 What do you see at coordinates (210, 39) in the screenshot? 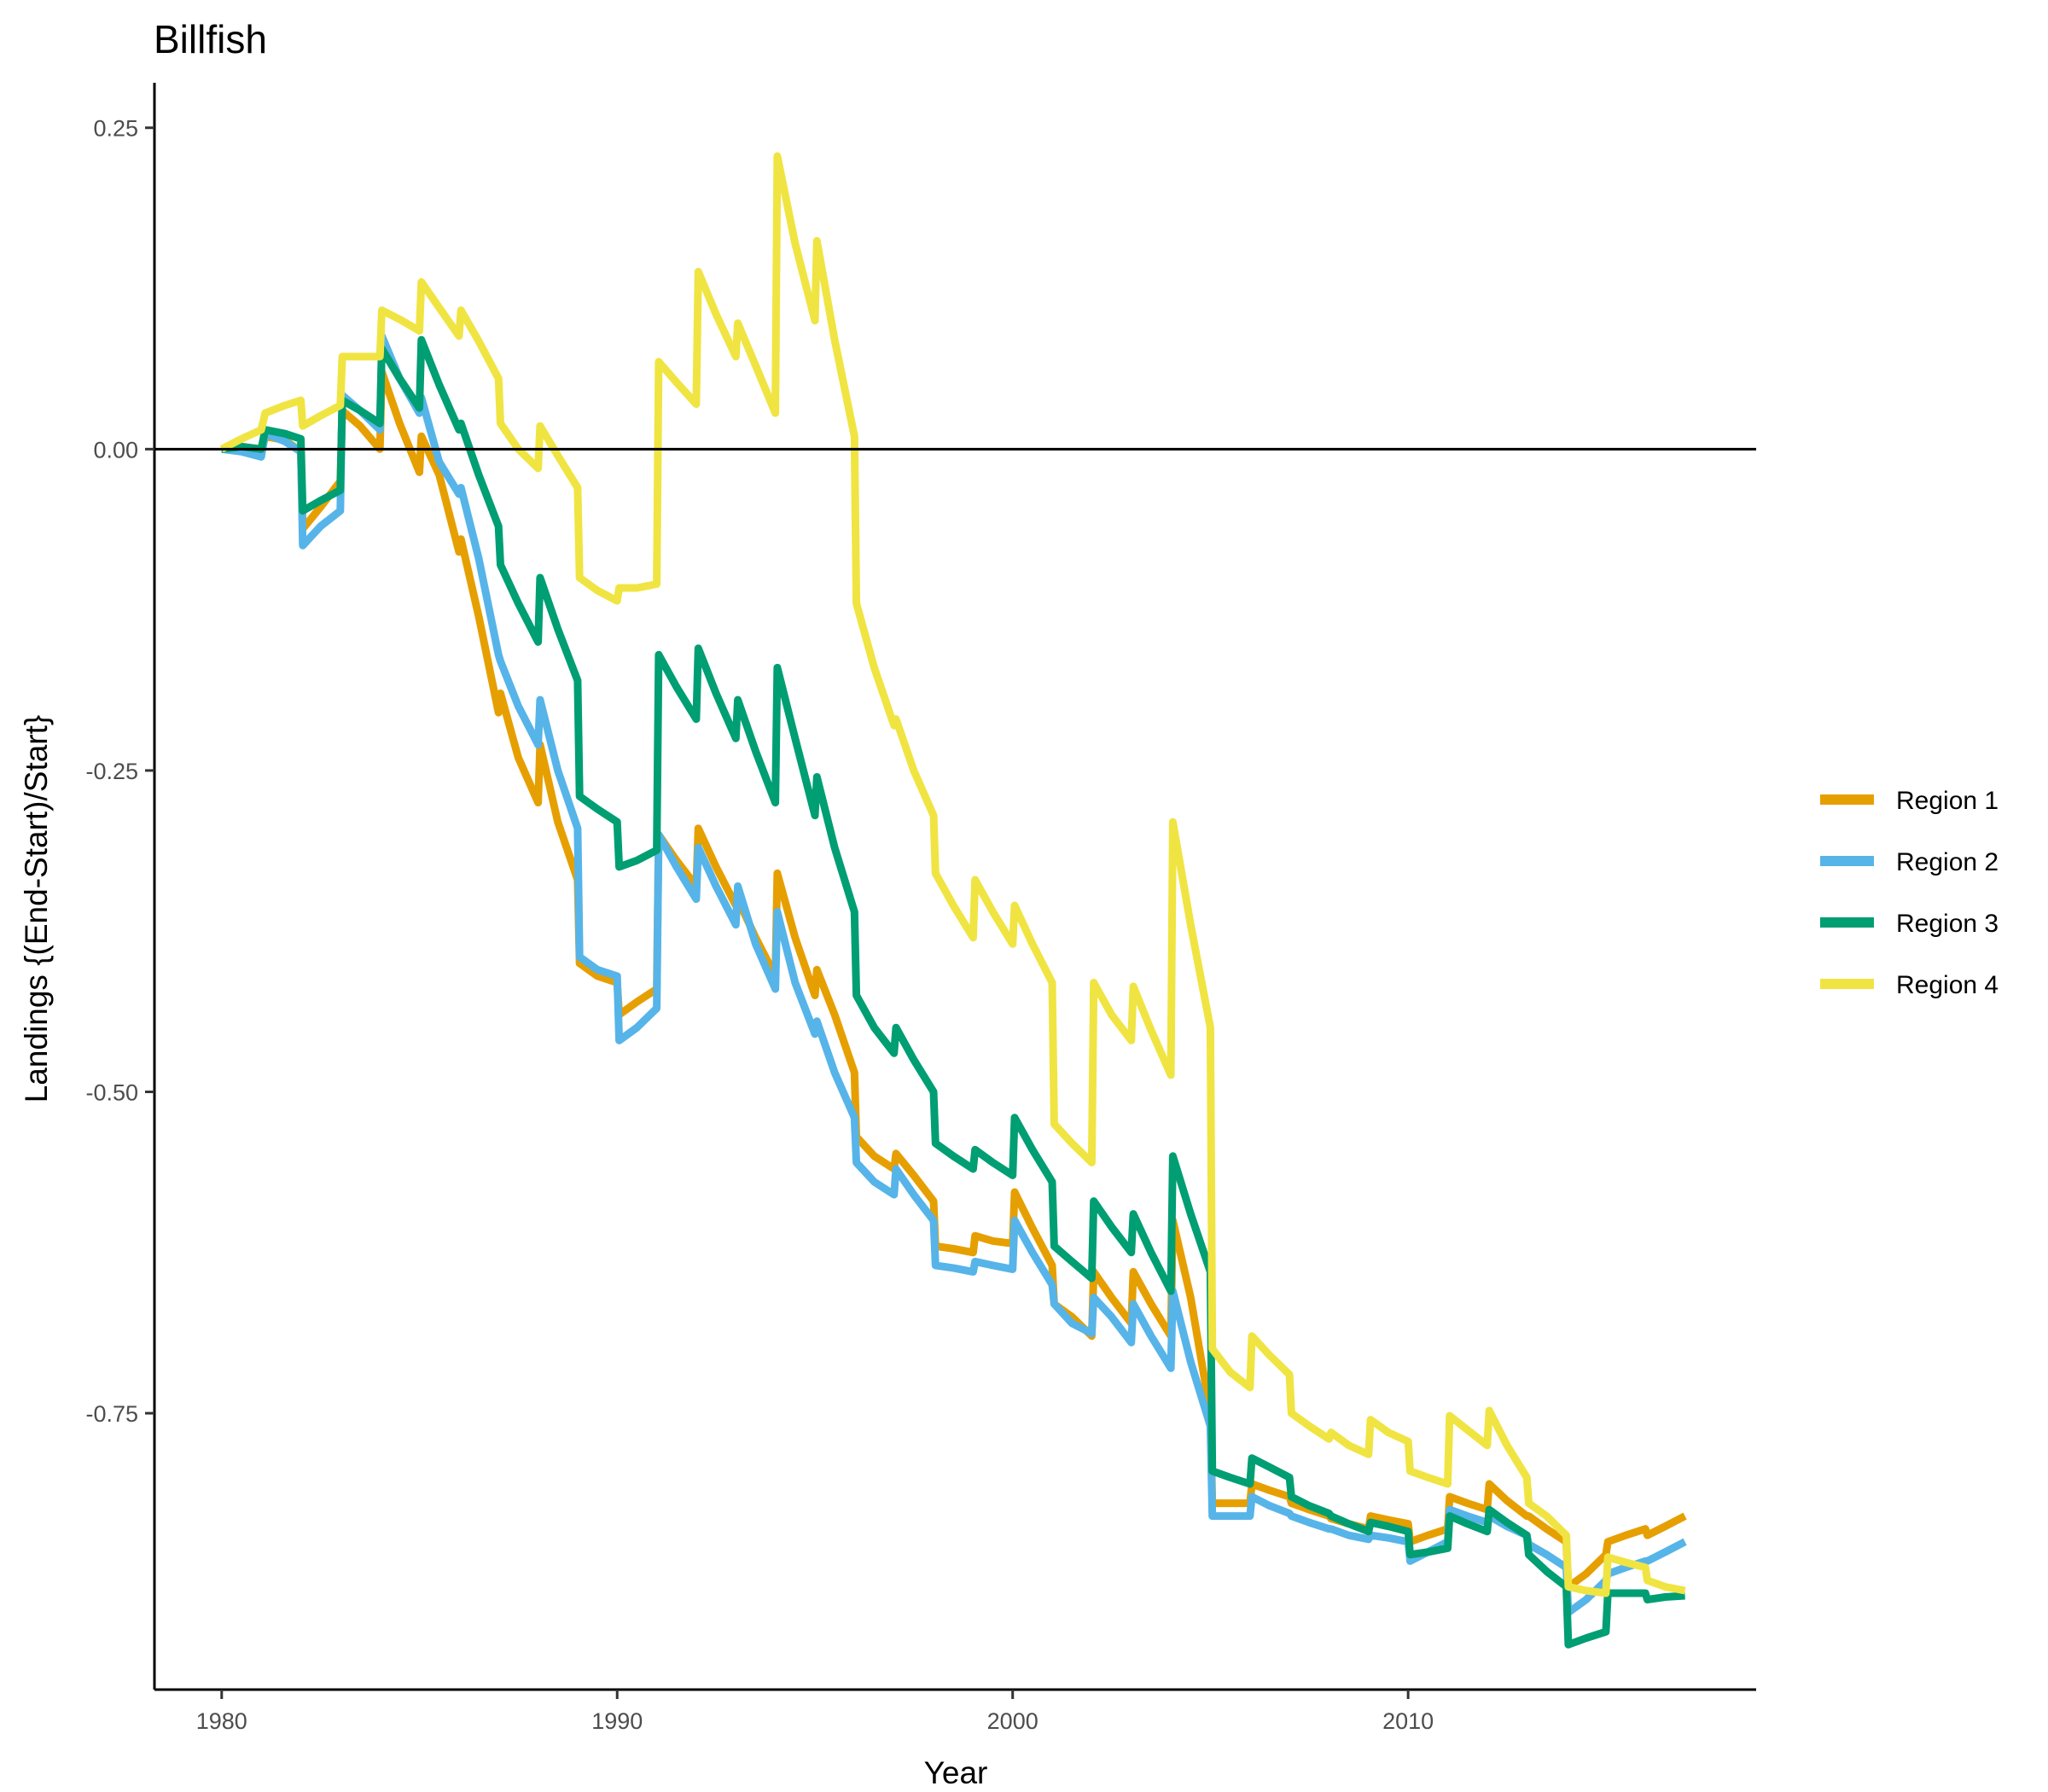
I see `chart-title: Billfish` at bounding box center [210, 39].